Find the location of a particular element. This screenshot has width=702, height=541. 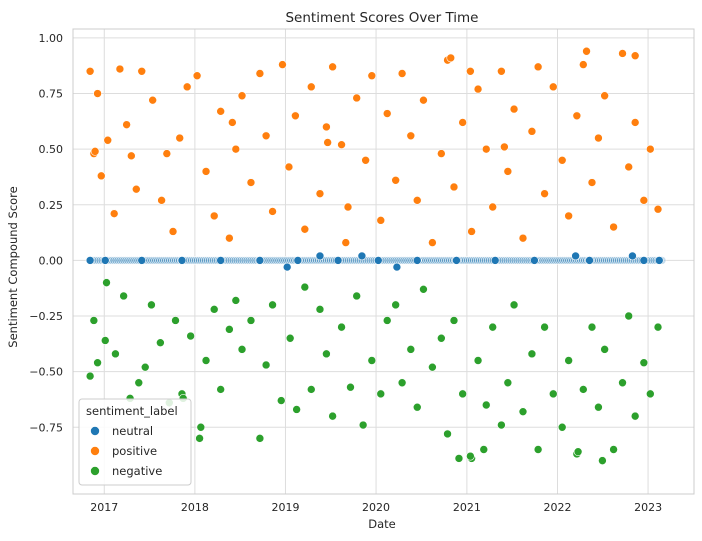

y-tick-label: −0.25 is located at coordinates (46, 316).